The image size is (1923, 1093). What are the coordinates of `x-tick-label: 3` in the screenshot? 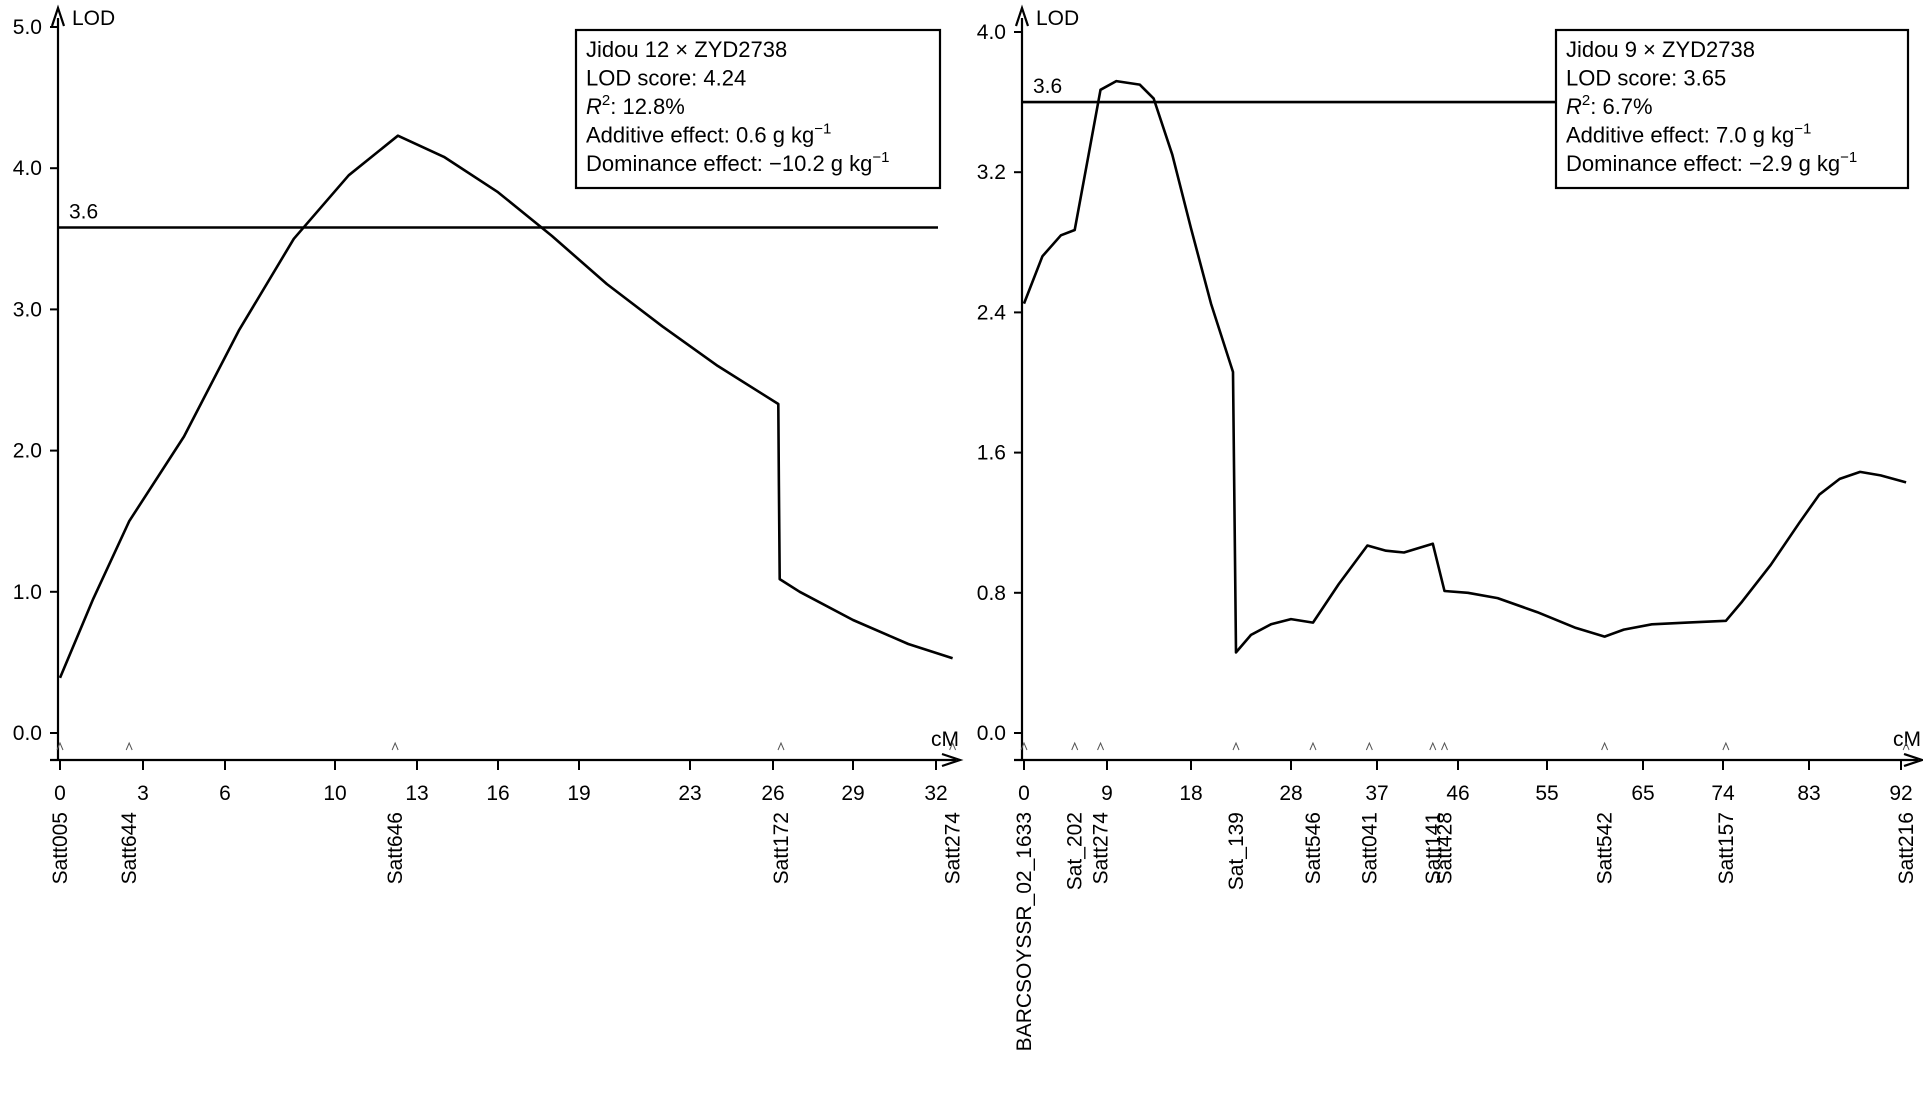 It's located at (143, 793).